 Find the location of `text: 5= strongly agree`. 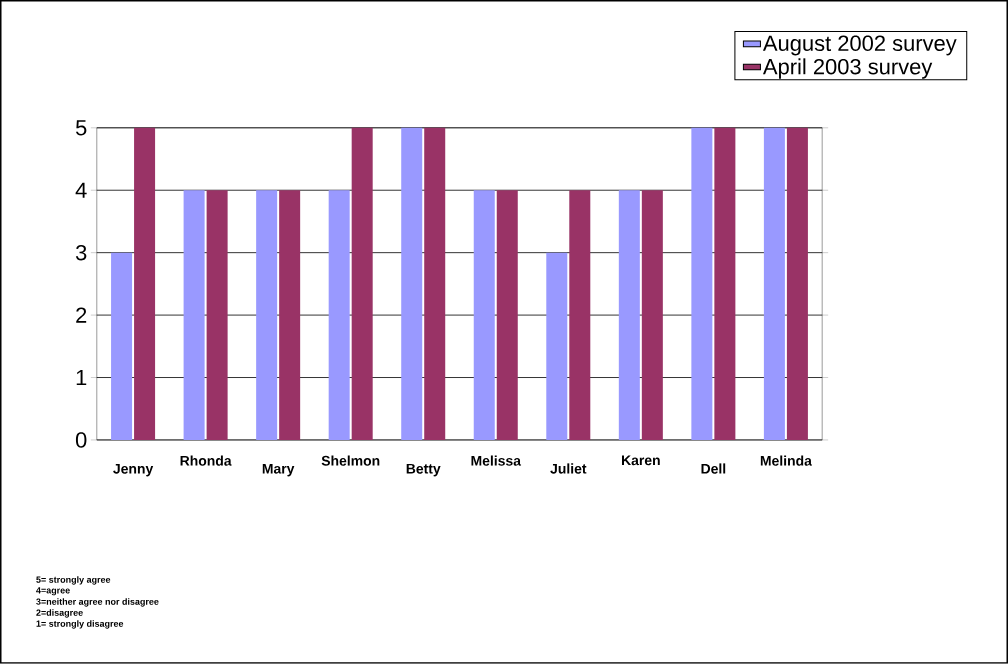

text: 5= strongly agree is located at coordinates (73, 580).